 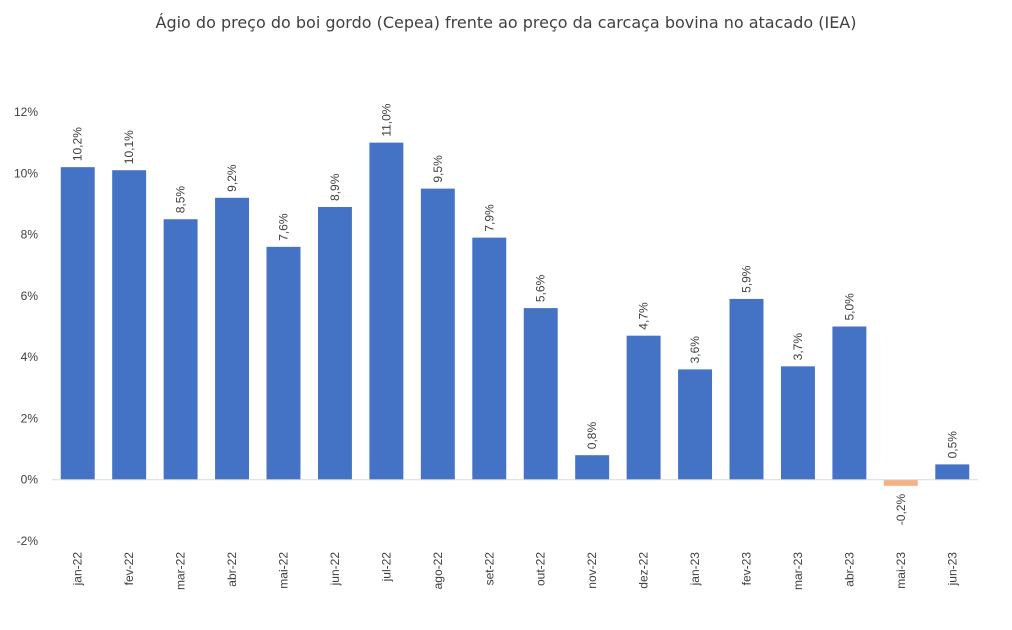 What do you see at coordinates (284, 227) in the screenshot?
I see `data-label: 7,6%` at bounding box center [284, 227].